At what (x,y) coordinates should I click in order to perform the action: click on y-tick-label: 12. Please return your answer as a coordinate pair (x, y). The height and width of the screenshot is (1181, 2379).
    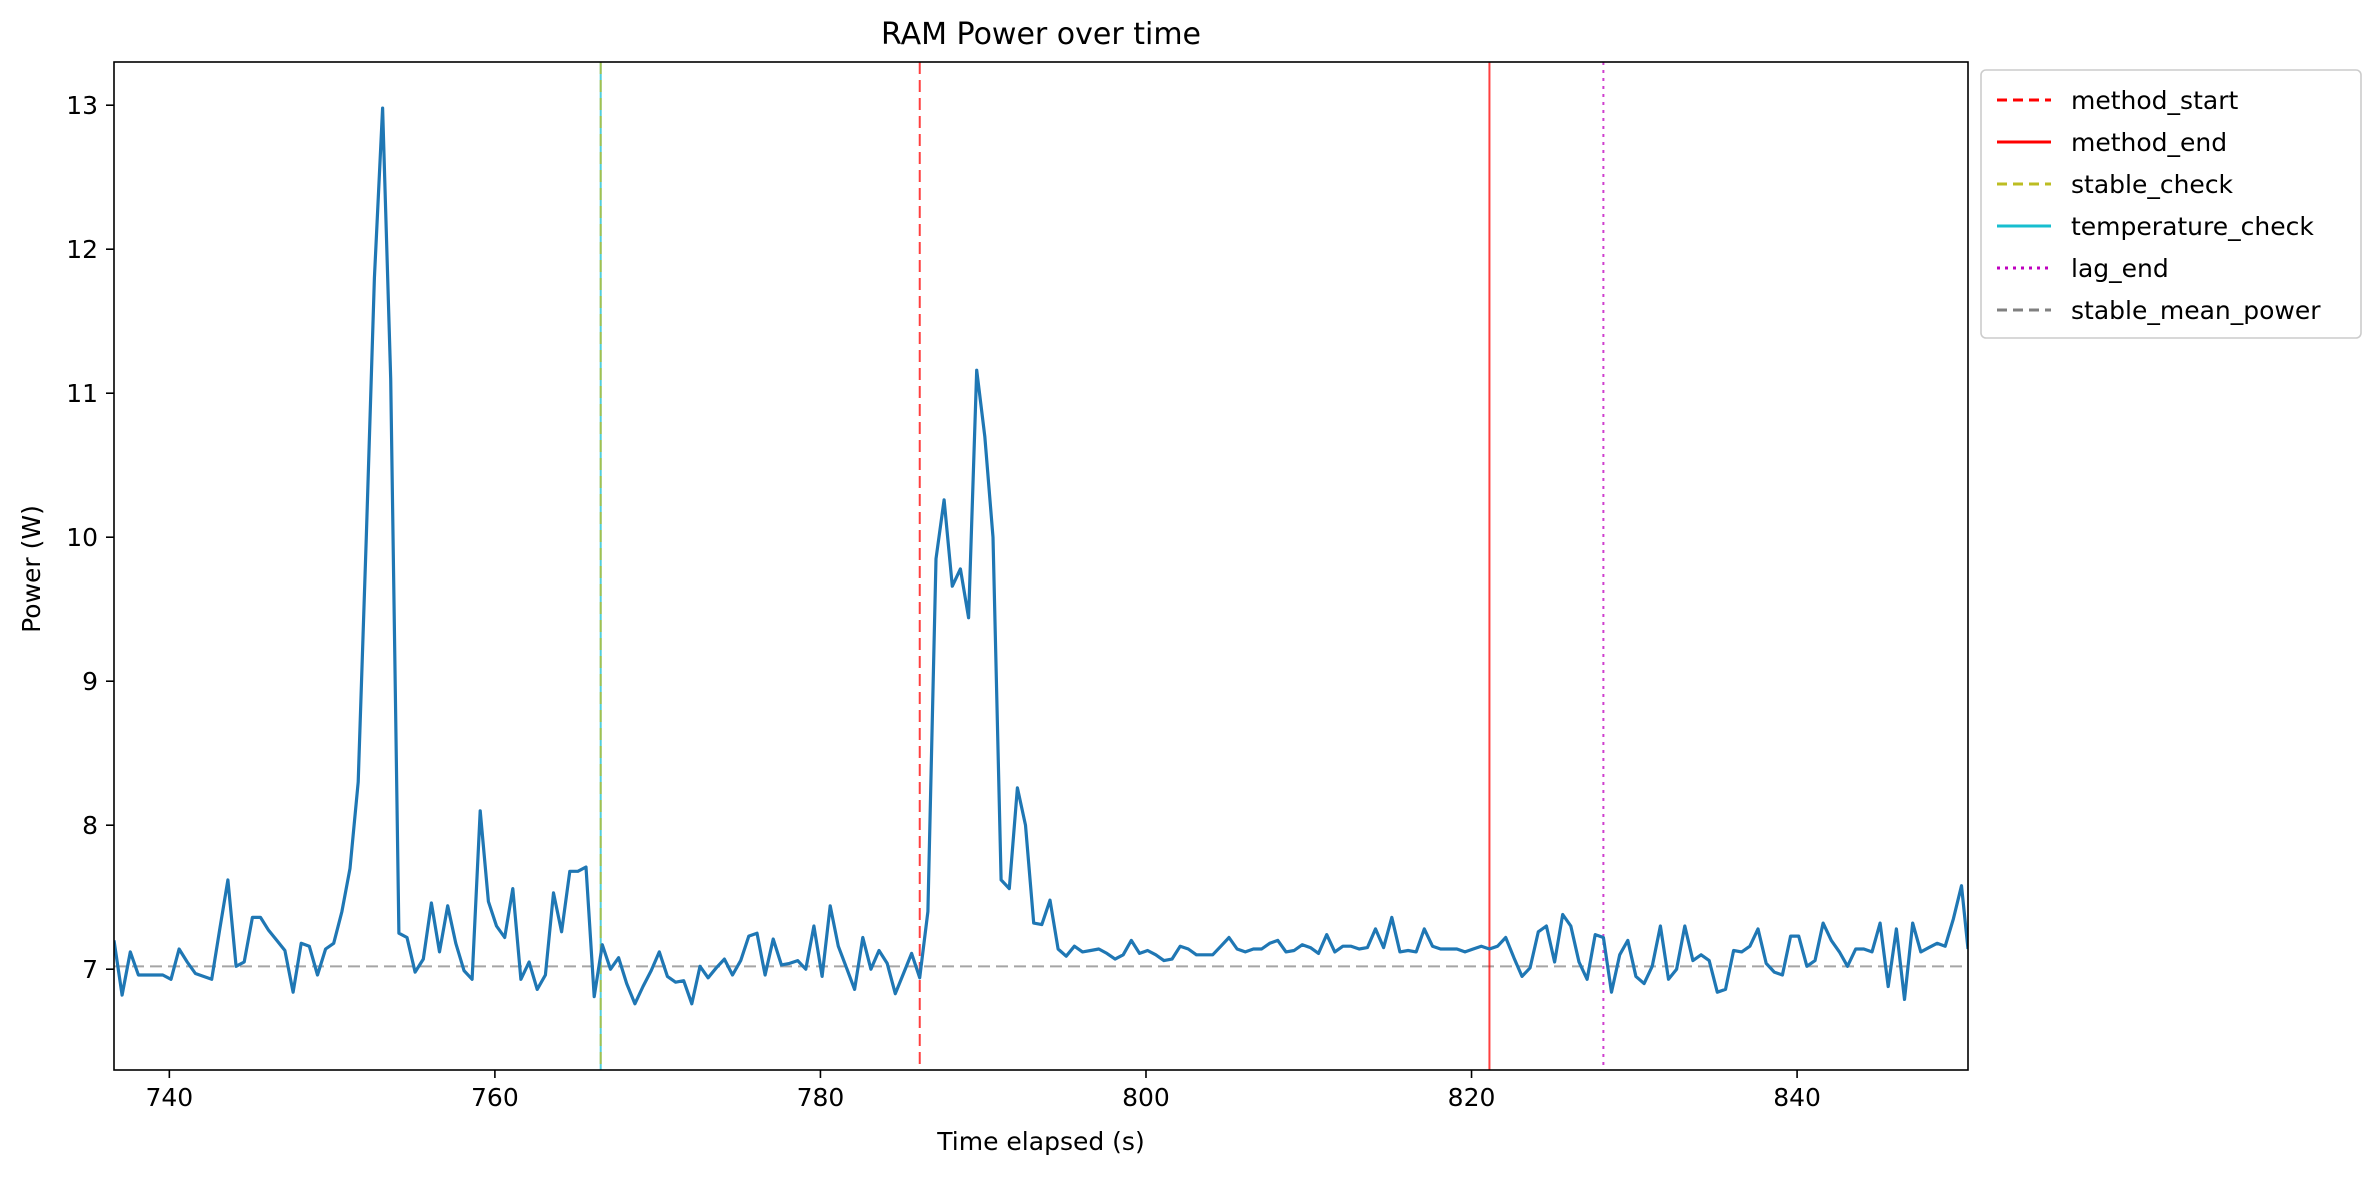
    Looking at the image, I should click on (82, 249).